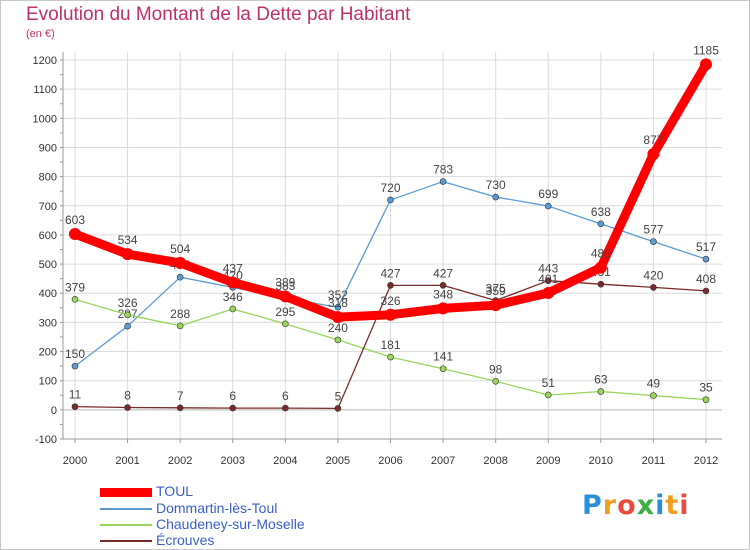 The image size is (750, 550). What do you see at coordinates (706, 279) in the screenshot?
I see `data-label: 408` at bounding box center [706, 279].